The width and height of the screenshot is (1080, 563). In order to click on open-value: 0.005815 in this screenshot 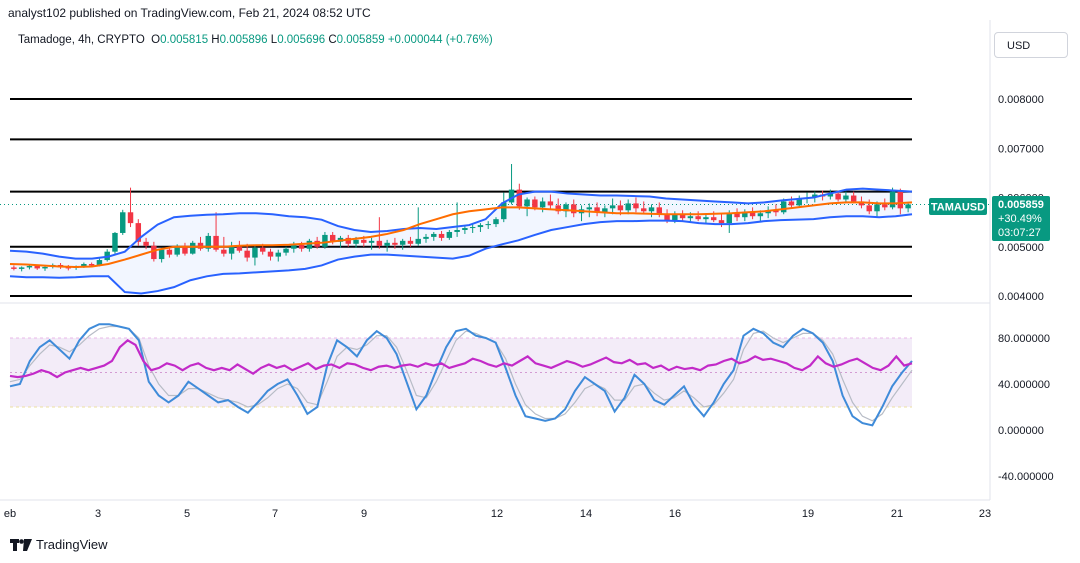, I will do `click(184, 40)`.